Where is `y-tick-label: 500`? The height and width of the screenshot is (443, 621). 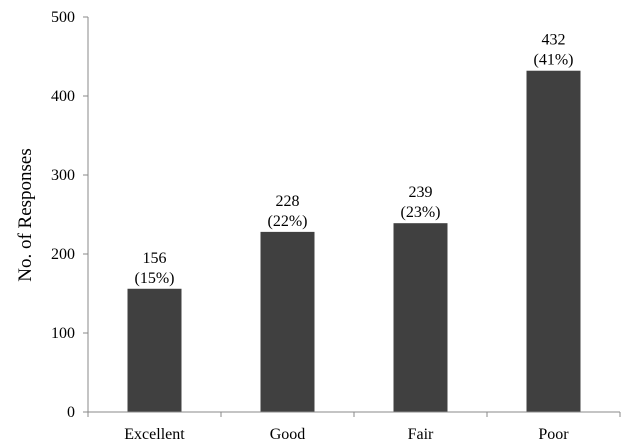
y-tick-label: 500 is located at coordinates (63, 17).